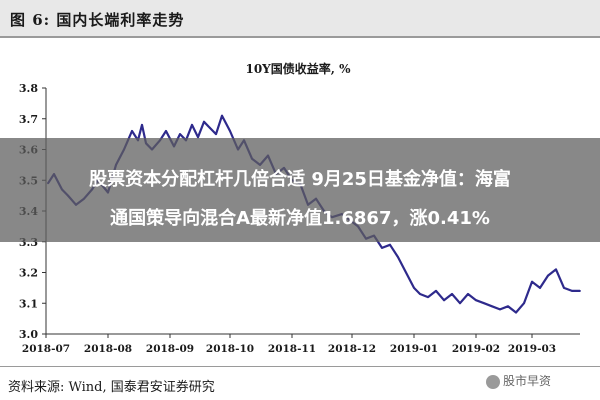 This screenshot has height=400, width=600. I want to click on x-tick-label: 2018-11, so click(292, 349).